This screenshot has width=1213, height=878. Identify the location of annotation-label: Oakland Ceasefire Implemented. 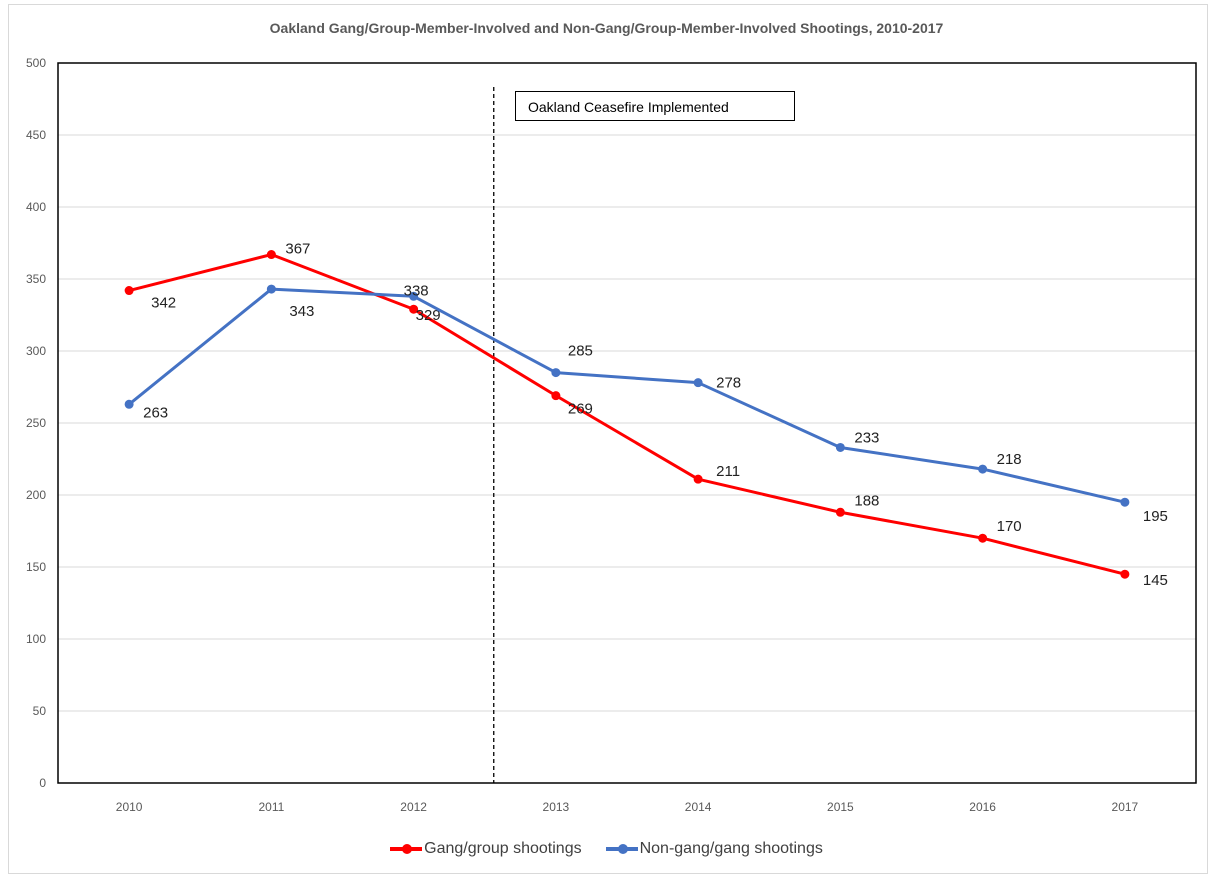
(655, 106).